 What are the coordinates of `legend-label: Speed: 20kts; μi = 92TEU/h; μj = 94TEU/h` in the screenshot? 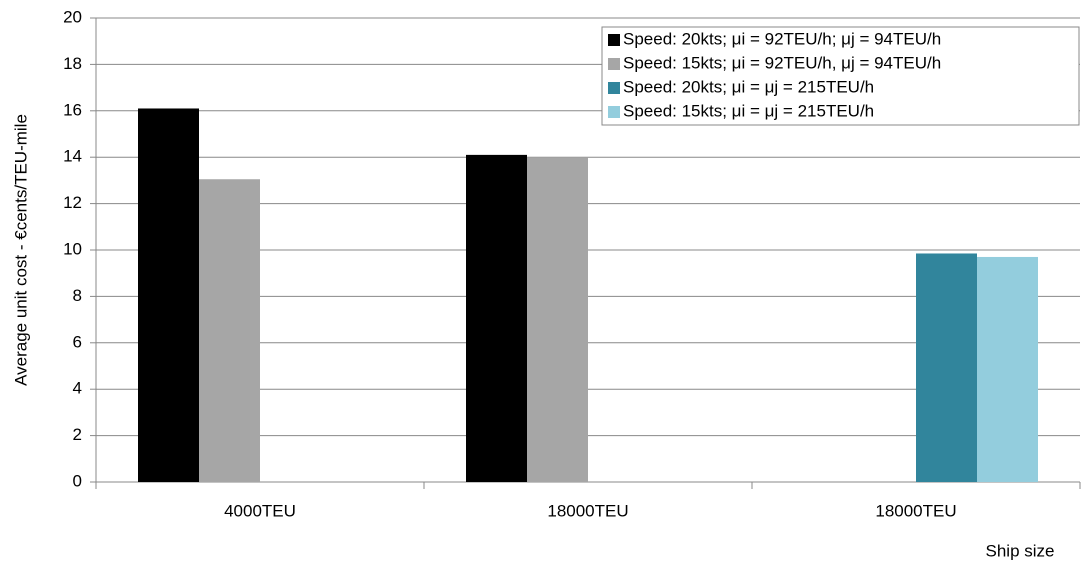 It's located at (782, 38).